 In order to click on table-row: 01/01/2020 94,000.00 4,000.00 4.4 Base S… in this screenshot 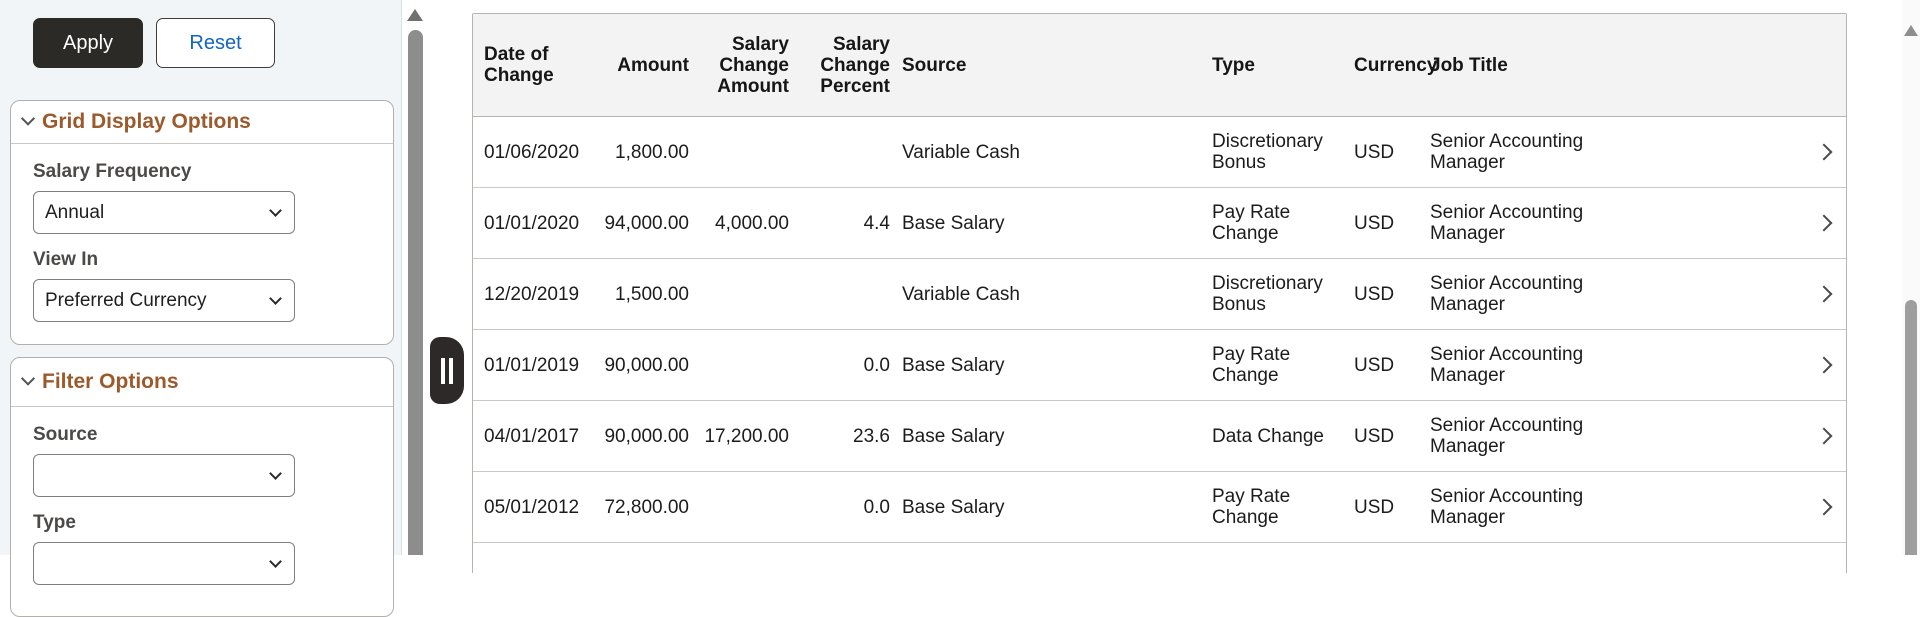, I will do `click(1159, 223)`.